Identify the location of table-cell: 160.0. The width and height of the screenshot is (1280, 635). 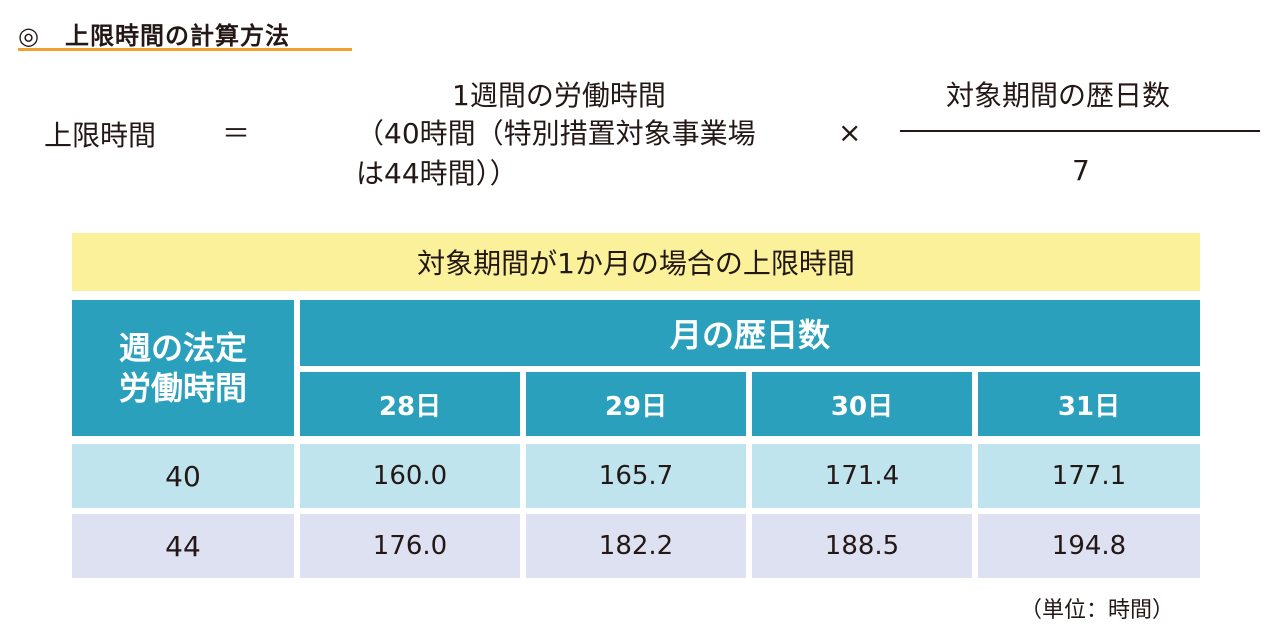
(410, 476).